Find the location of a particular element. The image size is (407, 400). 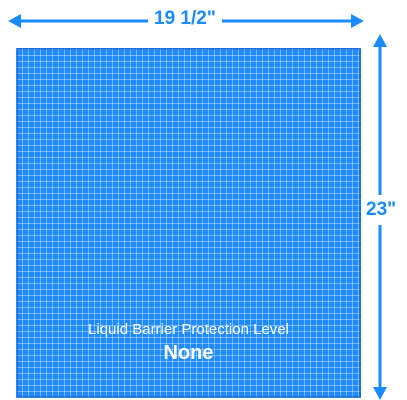

protection-level-caption: Liquid Barrier Protection Level is located at coordinates (188, 329).